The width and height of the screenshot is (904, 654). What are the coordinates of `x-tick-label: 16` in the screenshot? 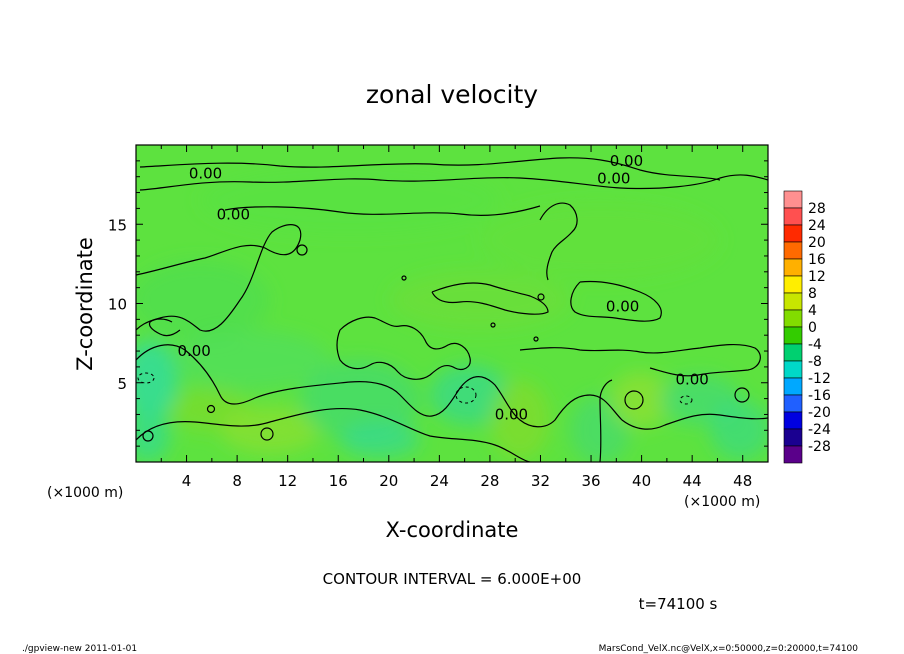 It's located at (338, 481).